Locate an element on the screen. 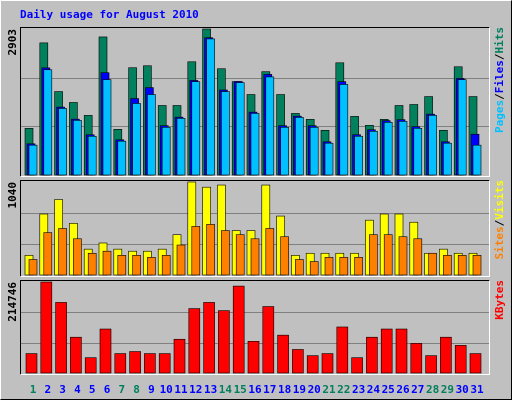 The width and height of the screenshot is (512, 400). x-tick-label: 22 is located at coordinates (343, 389).